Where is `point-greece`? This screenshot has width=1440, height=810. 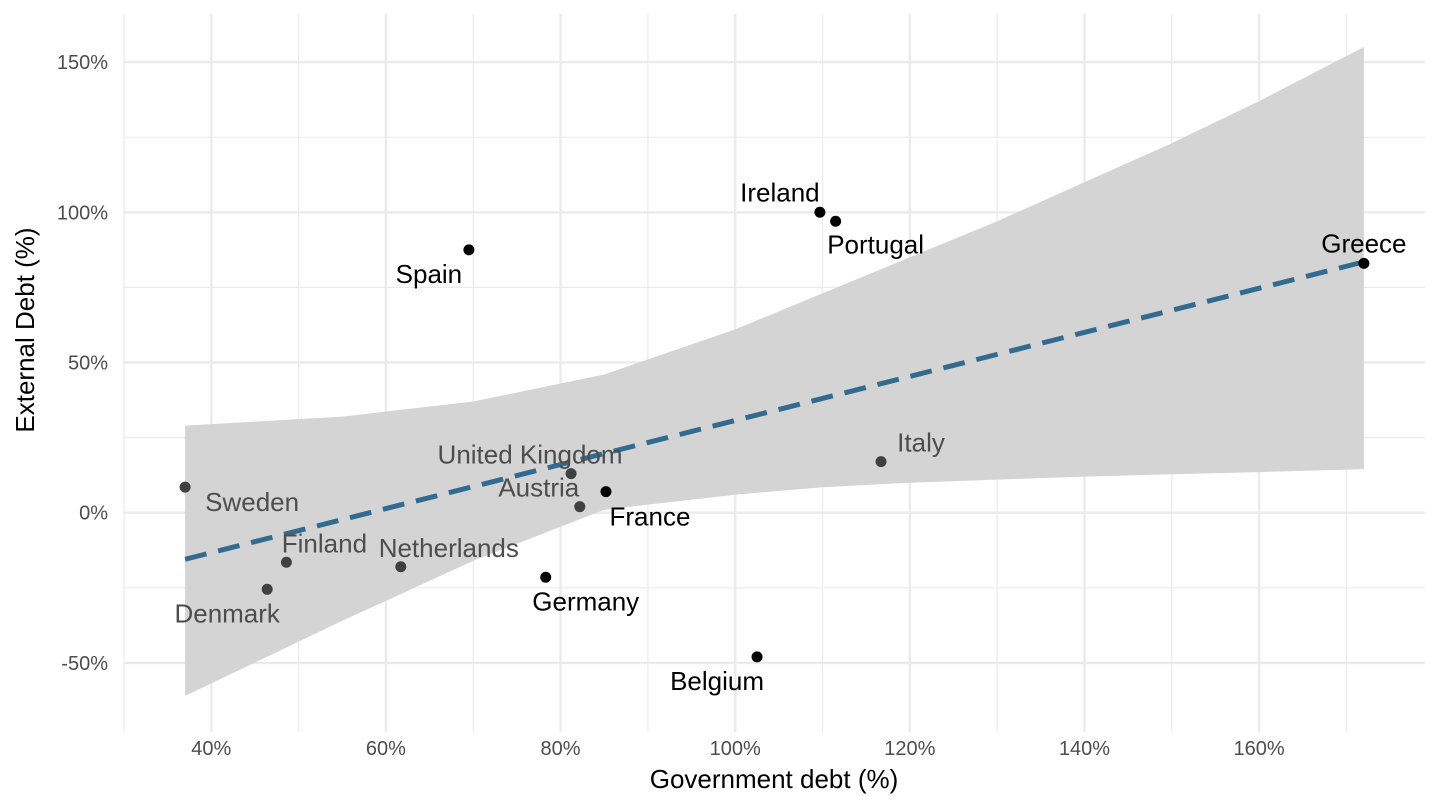
point-greece is located at coordinates (1364, 263).